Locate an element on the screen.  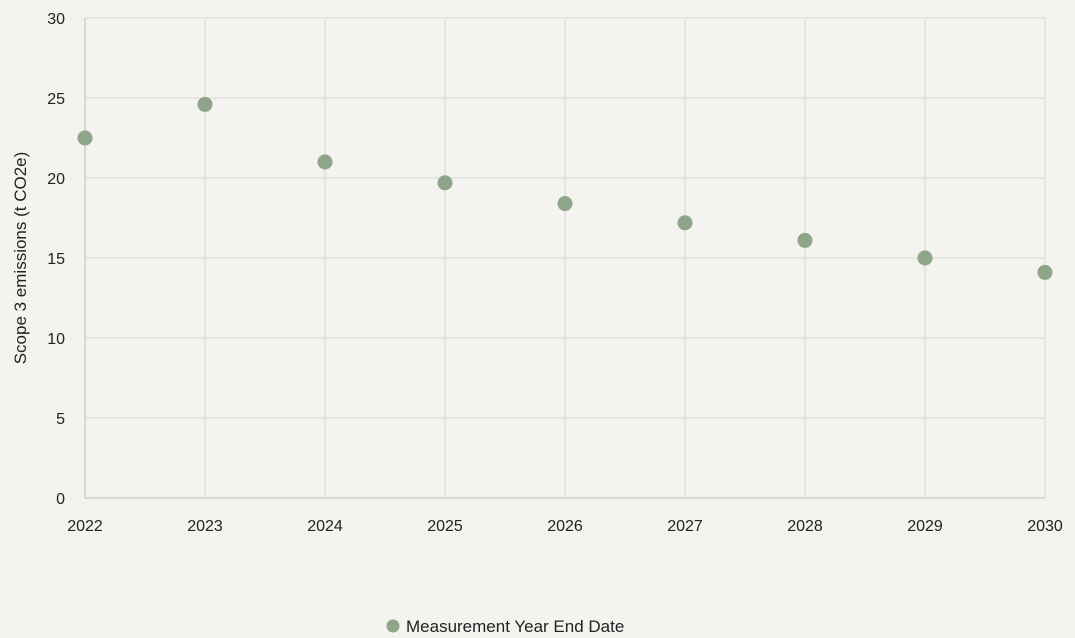
y-tick-label: 25 is located at coordinates (56, 99).